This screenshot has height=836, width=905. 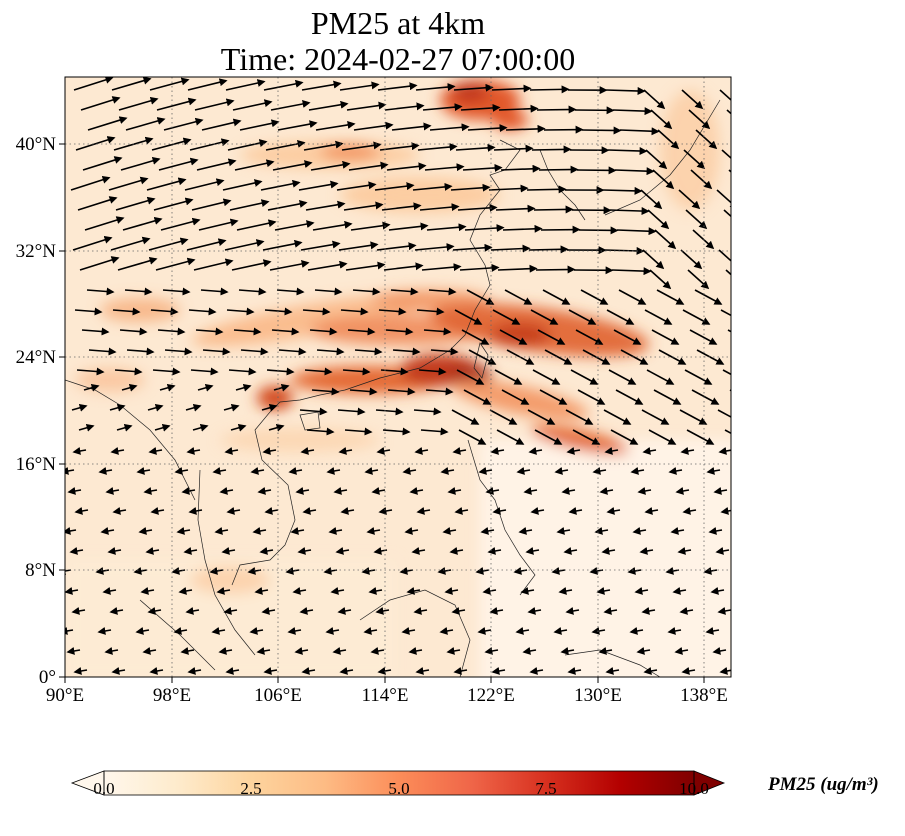 I want to click on latitude-tick-label: 16°N, so click(x=36, y=464).